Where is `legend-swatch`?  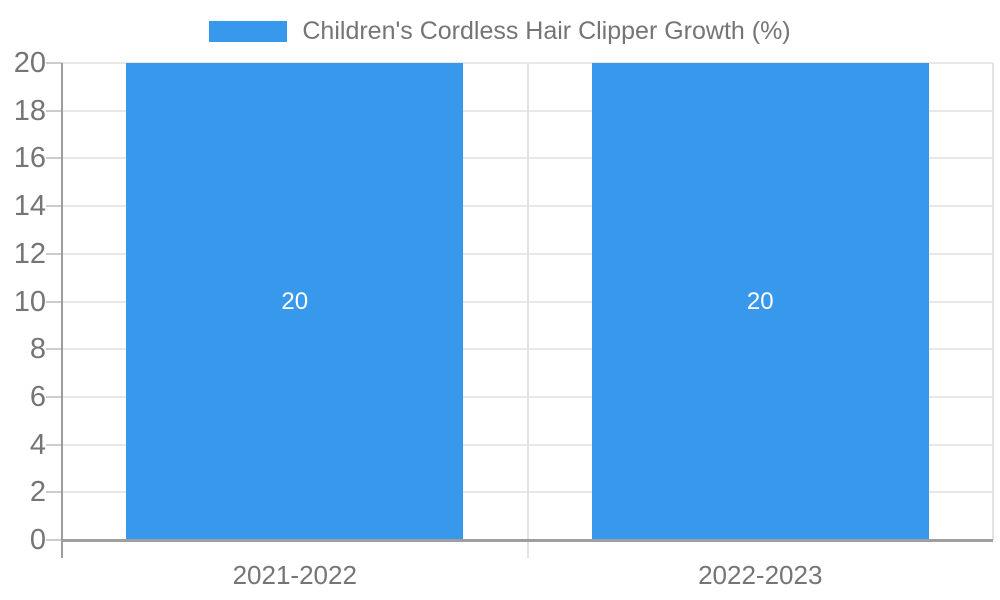 legend-swatch is located at coordinates (248, 31).